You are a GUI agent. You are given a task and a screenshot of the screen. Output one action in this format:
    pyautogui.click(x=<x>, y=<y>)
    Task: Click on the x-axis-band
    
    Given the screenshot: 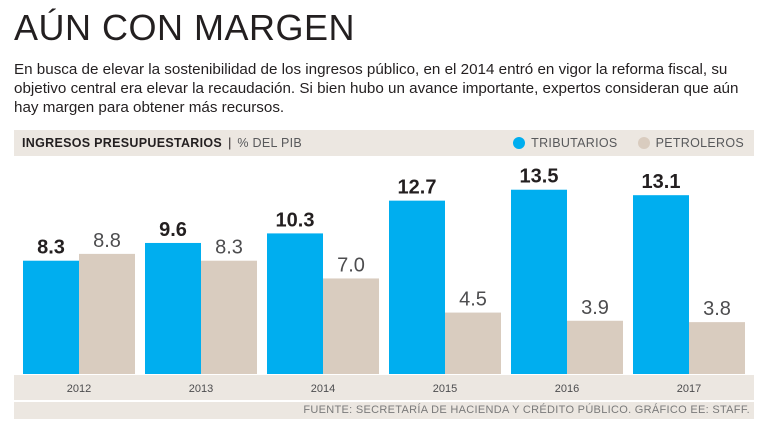 What is the action you would take?
    pyautogui.click(x=384, y=387)
    